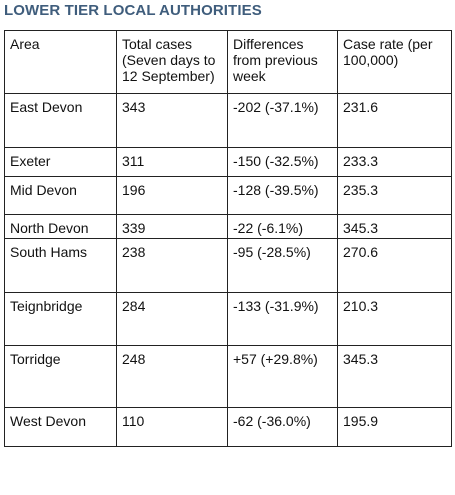  Describe the element at coordinates (172, 120) in the screenshot. I see `cell-total-cases: 343` at that location.